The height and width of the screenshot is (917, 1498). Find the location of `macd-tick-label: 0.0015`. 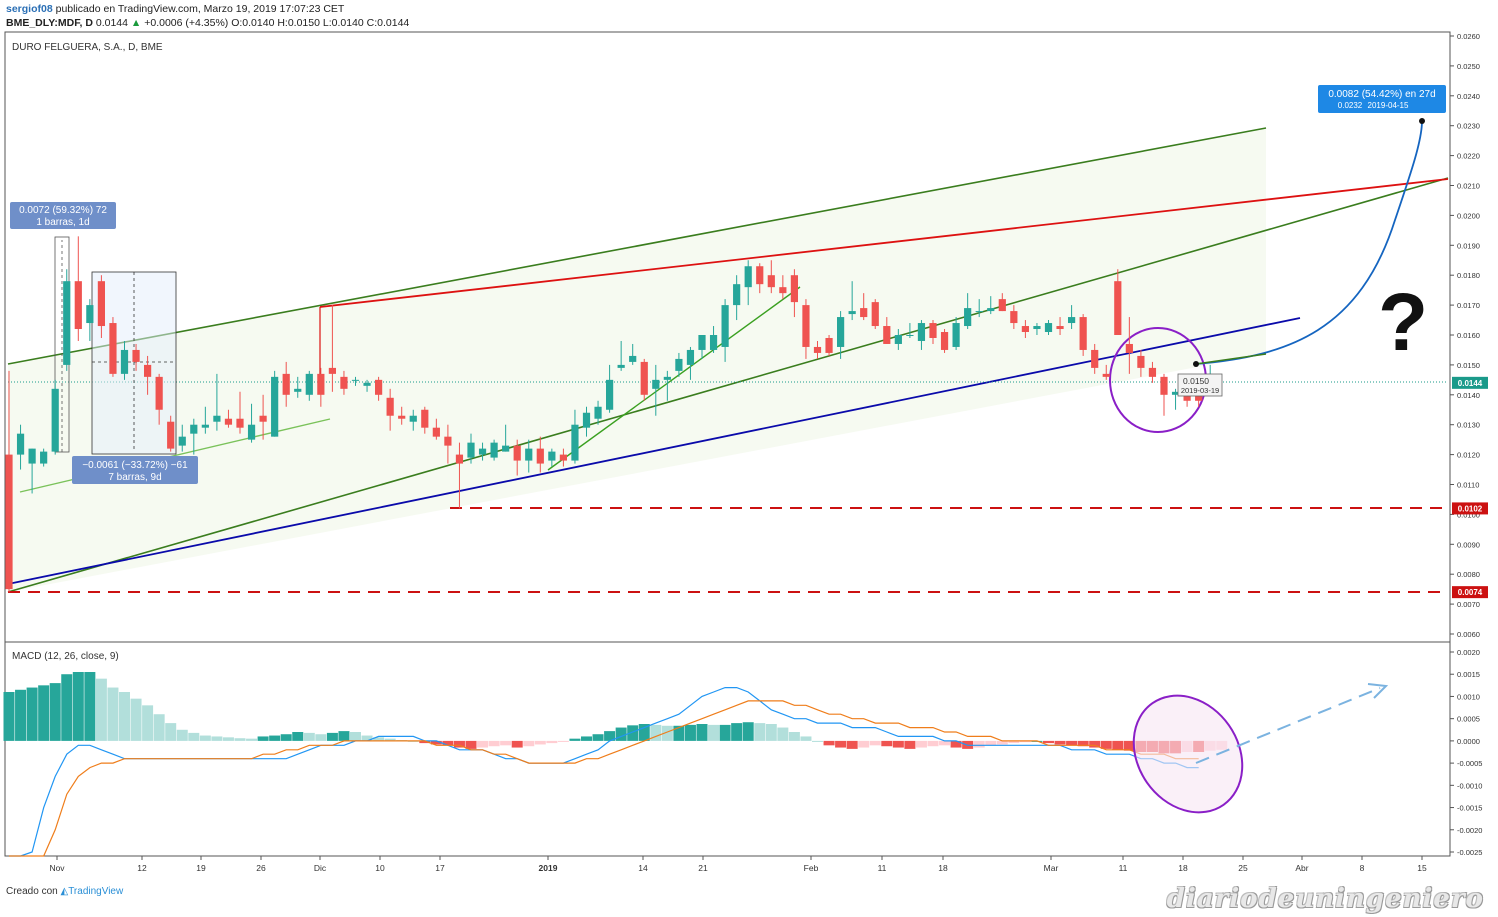

macd-tick-label: 0.0015 is located at coordinates (1468, 674).